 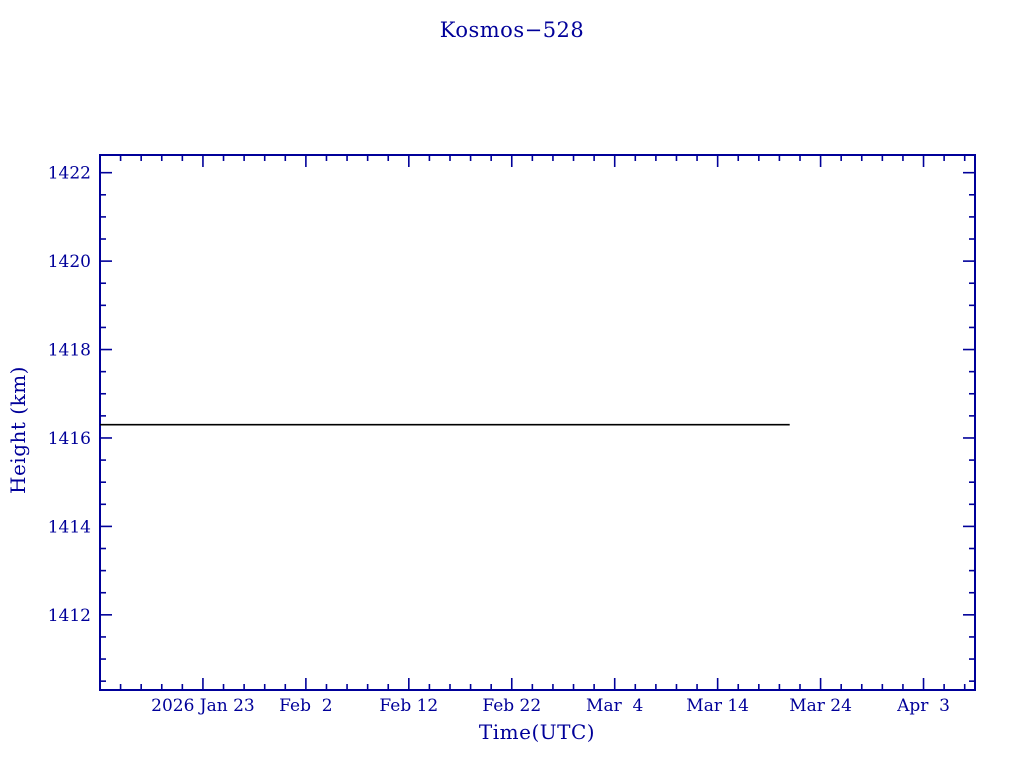 I want to click on chart-title: Kosmos−528, so click(x=512, y=30).